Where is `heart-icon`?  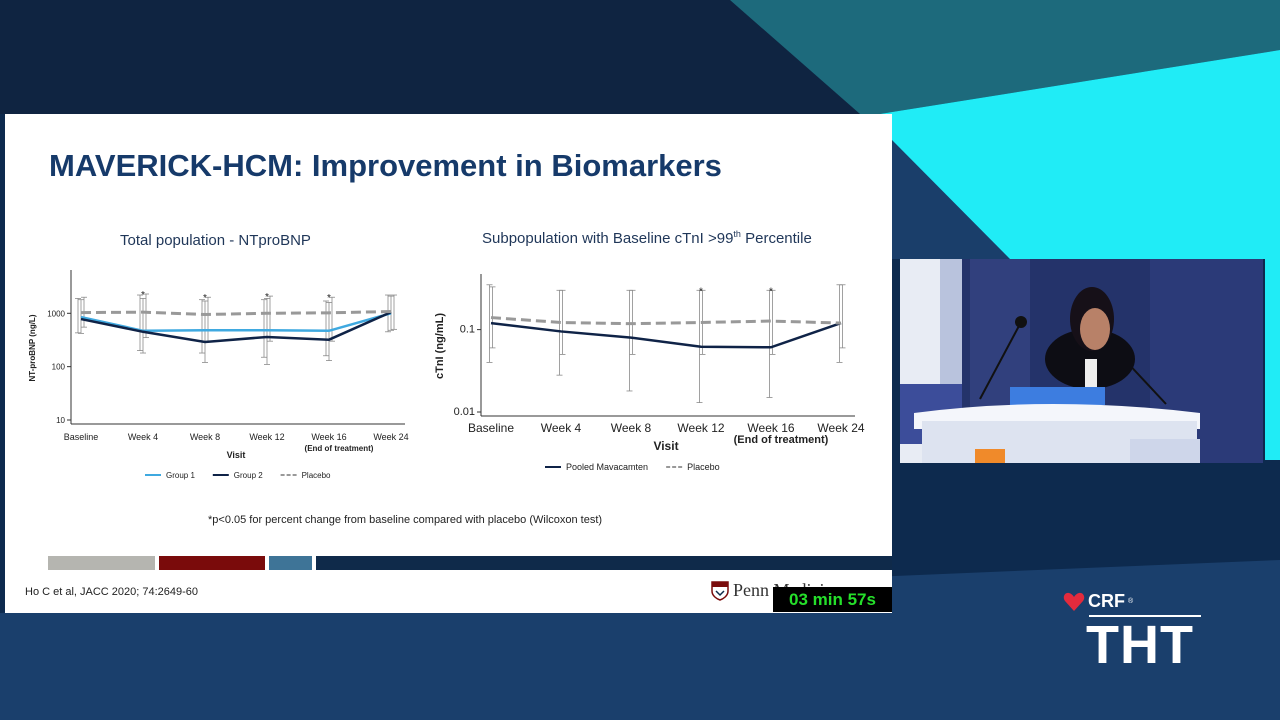
heart-icon is located at coordinates (1074, 601).